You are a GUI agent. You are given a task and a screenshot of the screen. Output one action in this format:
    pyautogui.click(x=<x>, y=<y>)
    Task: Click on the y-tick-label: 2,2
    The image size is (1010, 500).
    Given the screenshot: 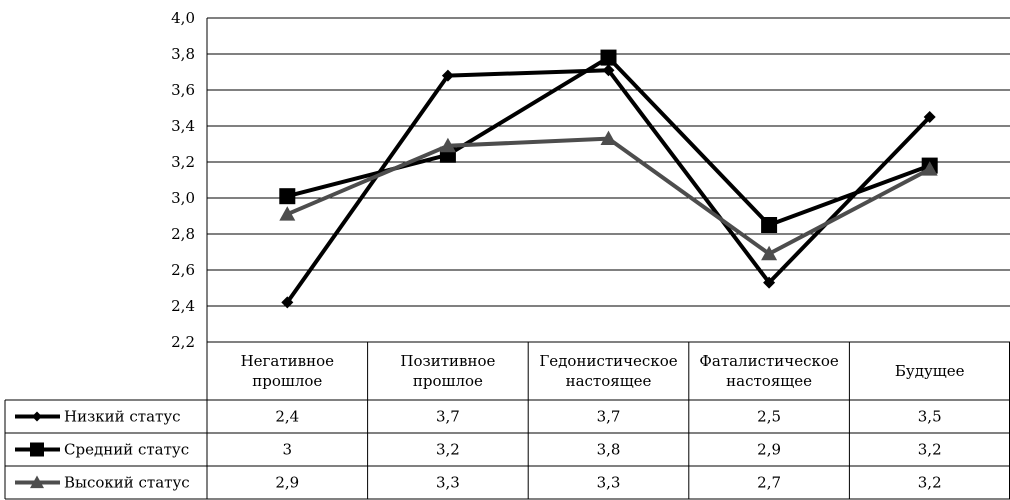 What is the action you would take?
    pyautogui.click(x=183, y=342)
    